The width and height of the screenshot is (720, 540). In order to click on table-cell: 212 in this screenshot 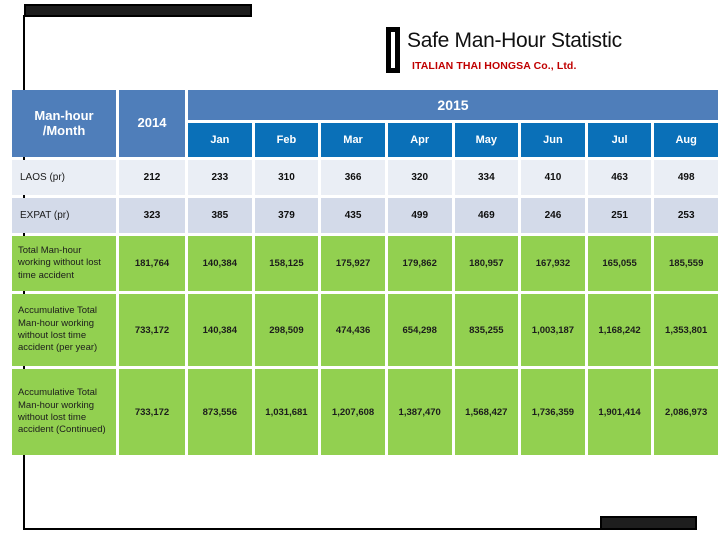, I will do `click(152, 177)`.